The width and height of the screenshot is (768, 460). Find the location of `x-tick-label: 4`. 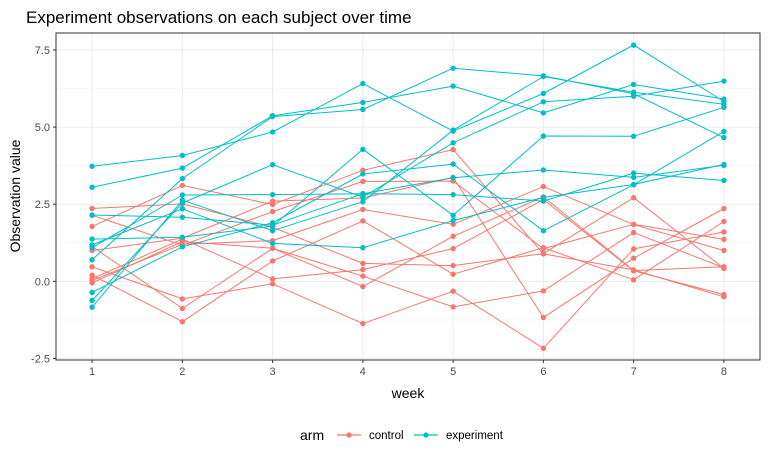

x-tick-label: 4 is located at coordinates (363, 372).